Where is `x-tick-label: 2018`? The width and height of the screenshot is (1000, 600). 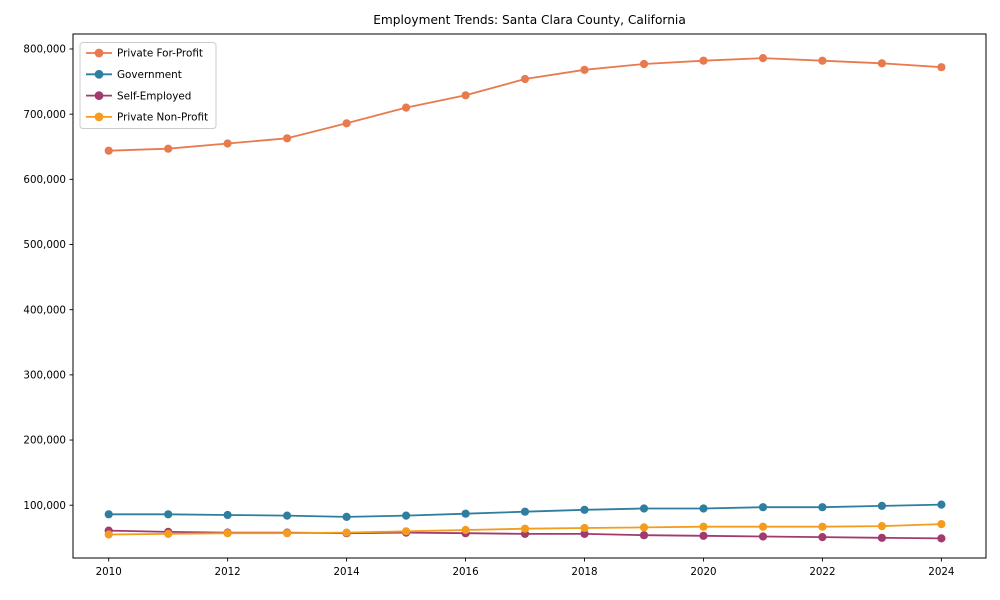 x-tick-label: 2018 is located at coordinates (584, 572).